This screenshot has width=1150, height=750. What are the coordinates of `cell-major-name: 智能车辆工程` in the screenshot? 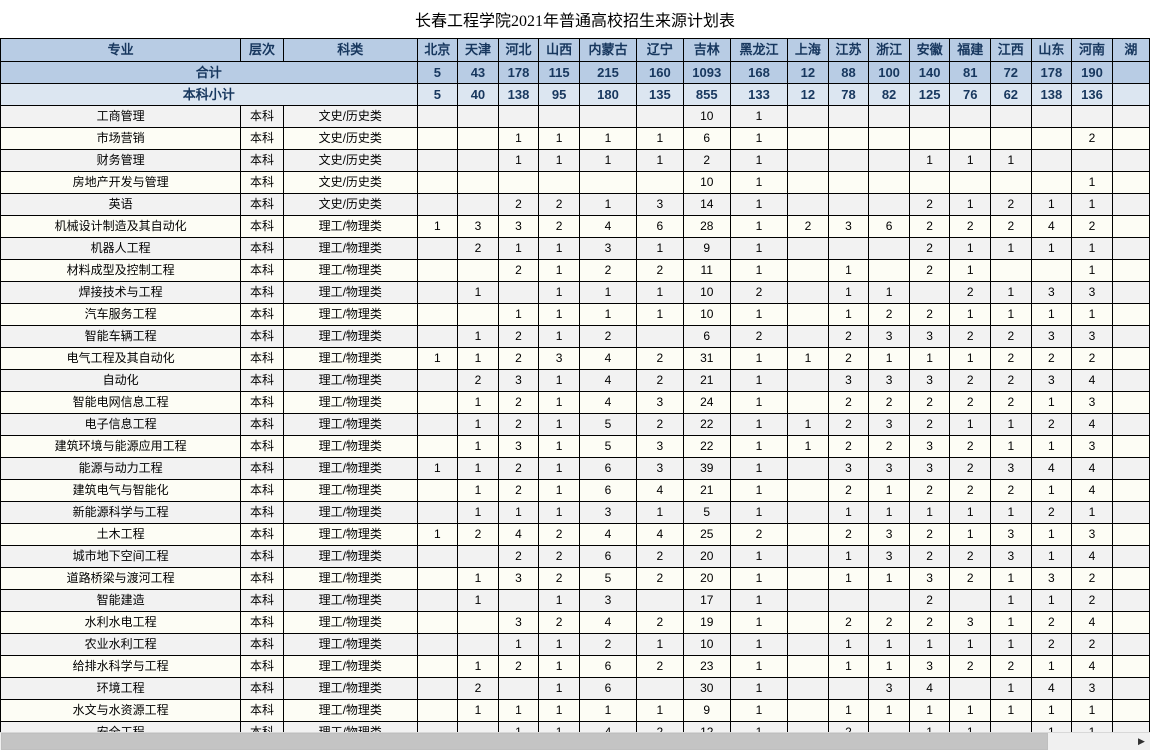 It's located at (121, 336).